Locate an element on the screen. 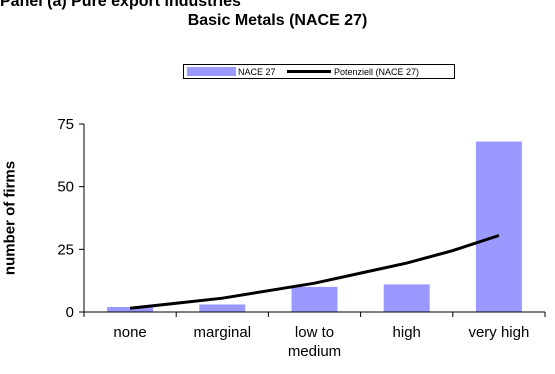 The image size is (555, 374). x-tick-label: marginal is located at coordinates (223, 332).